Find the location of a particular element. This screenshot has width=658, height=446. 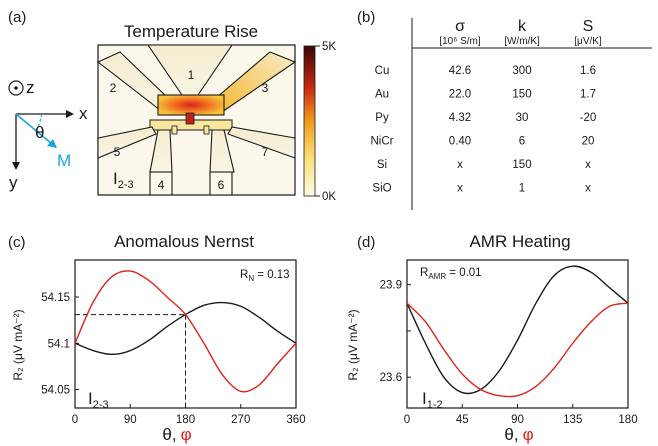

contact-label-7: 7 is located at coordinates (265, 152).